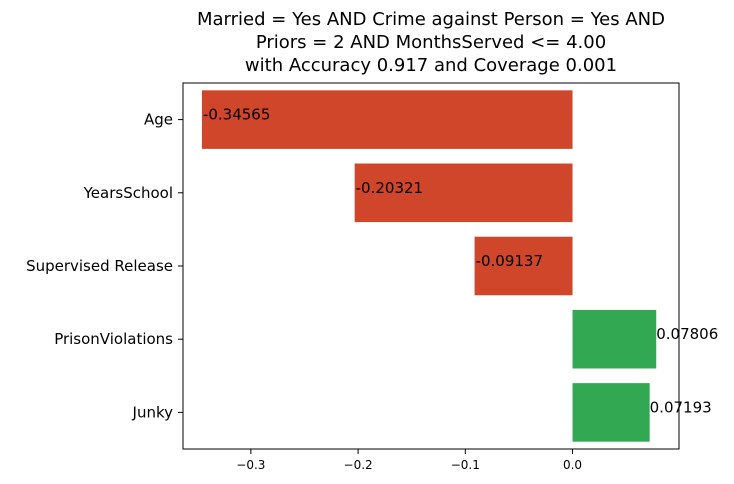  Describe the element at coordinates (153, 412) in the screenshot. I see `category-label: Junky` at that location.